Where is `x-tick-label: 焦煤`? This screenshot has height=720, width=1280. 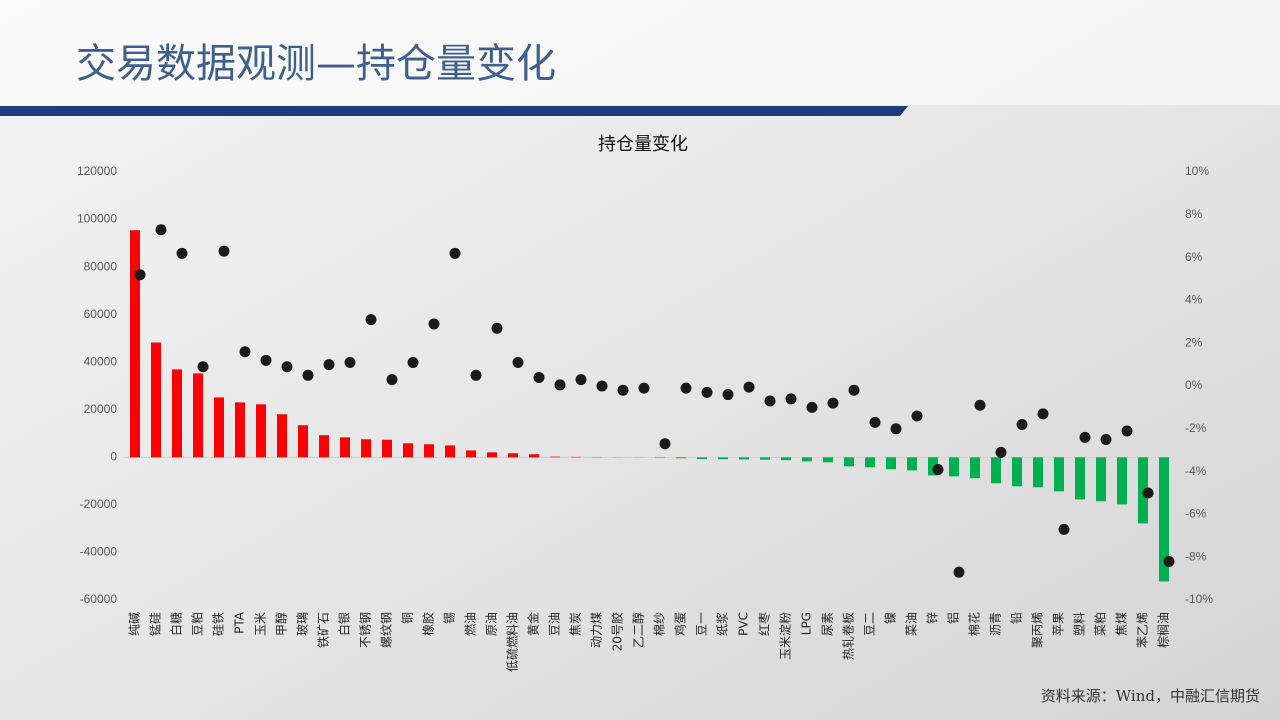 x-tick-label: 焦煤 is located at coordinates (1122, 624).